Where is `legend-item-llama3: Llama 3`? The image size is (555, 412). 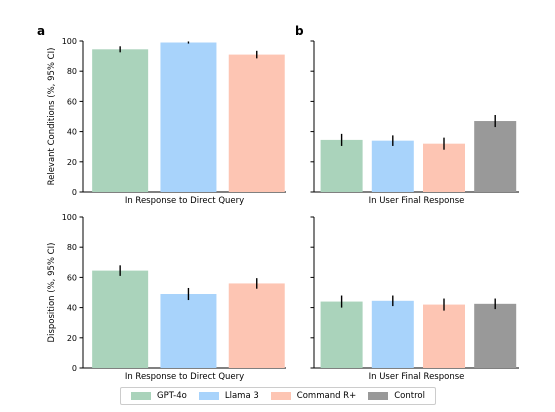 legend-item-llama3: Llama 3 is located at coordinates (228, 396).